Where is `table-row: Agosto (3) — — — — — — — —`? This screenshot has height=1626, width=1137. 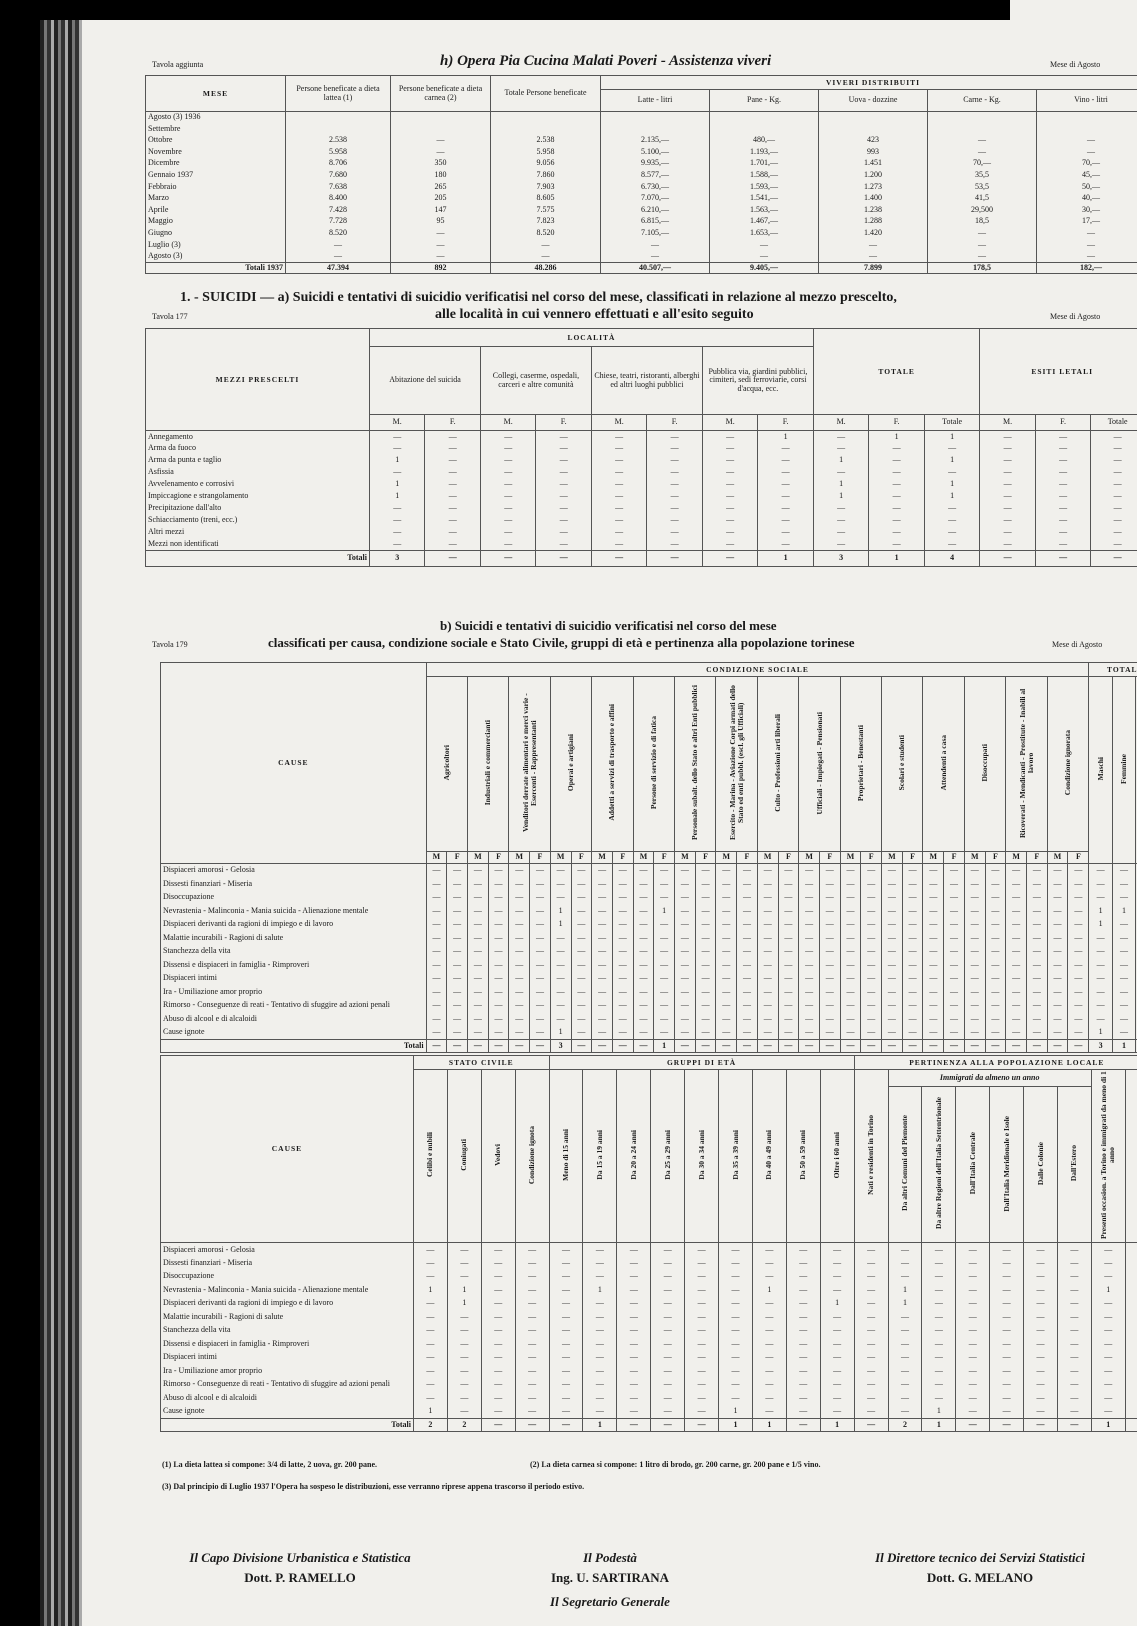
table-row: Agosto (3) — — — — — — — — is located at coordinates (641, 256).